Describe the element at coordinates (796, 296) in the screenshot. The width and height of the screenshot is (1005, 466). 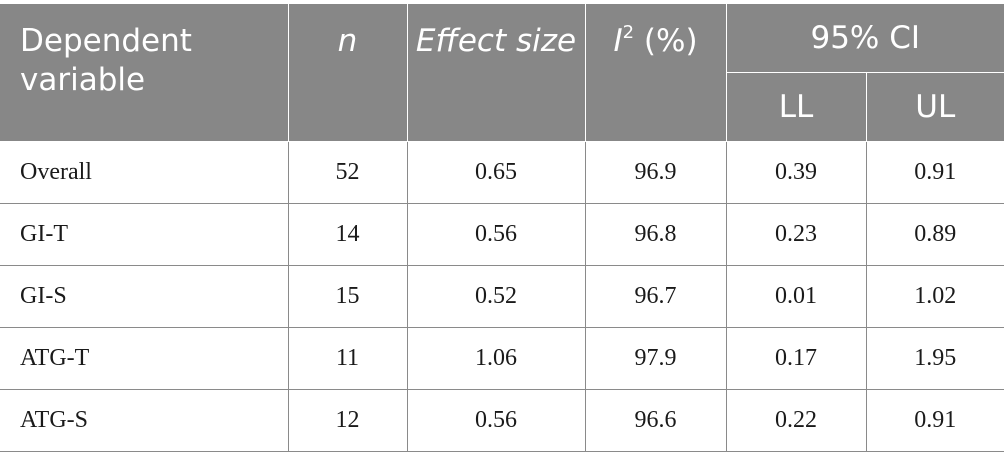
I see `cell-ll: 0.01` at that location.